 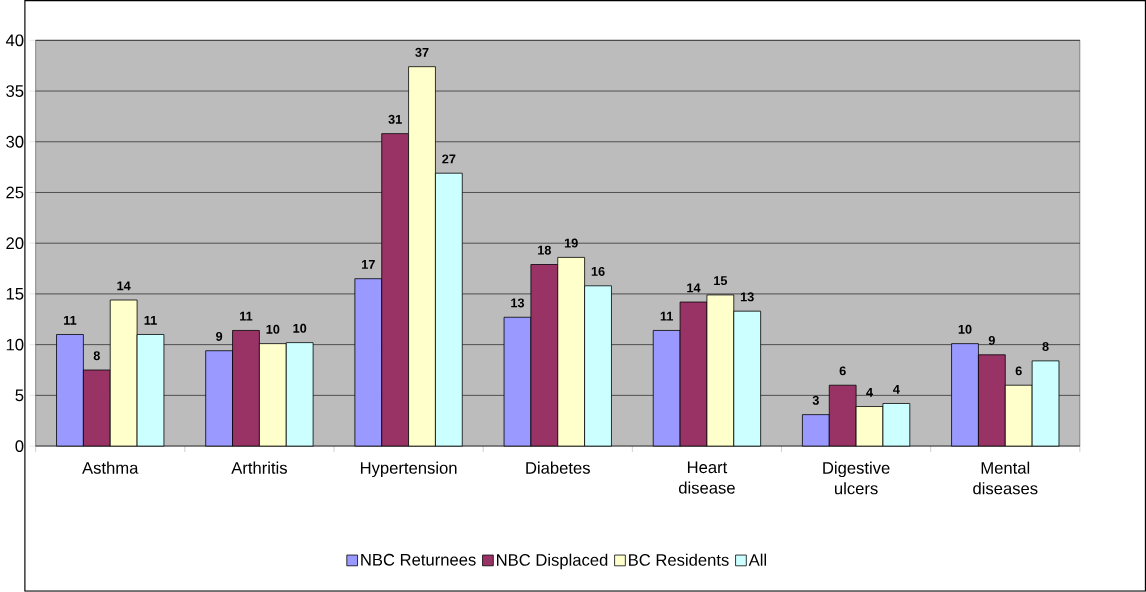 I want to click on y-tick-label: 5, so click(x=19, y=395).